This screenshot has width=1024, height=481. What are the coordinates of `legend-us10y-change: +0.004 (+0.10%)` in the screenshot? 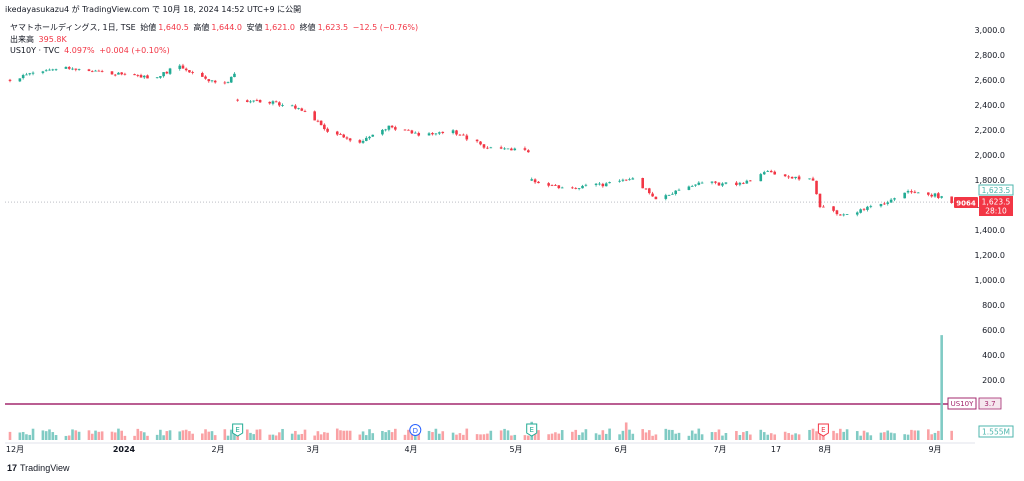 It's located at (134, 50).